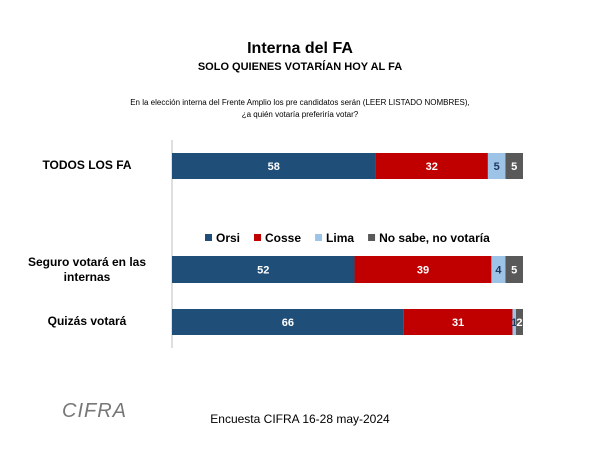  I want to click on legend-label: Orsi, so click(228, 238).